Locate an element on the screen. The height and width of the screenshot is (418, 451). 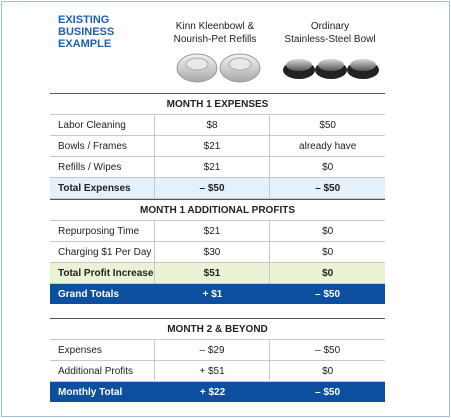
table-row: Labor Cleaning $8 $50 is located at coordinates (217, 125).